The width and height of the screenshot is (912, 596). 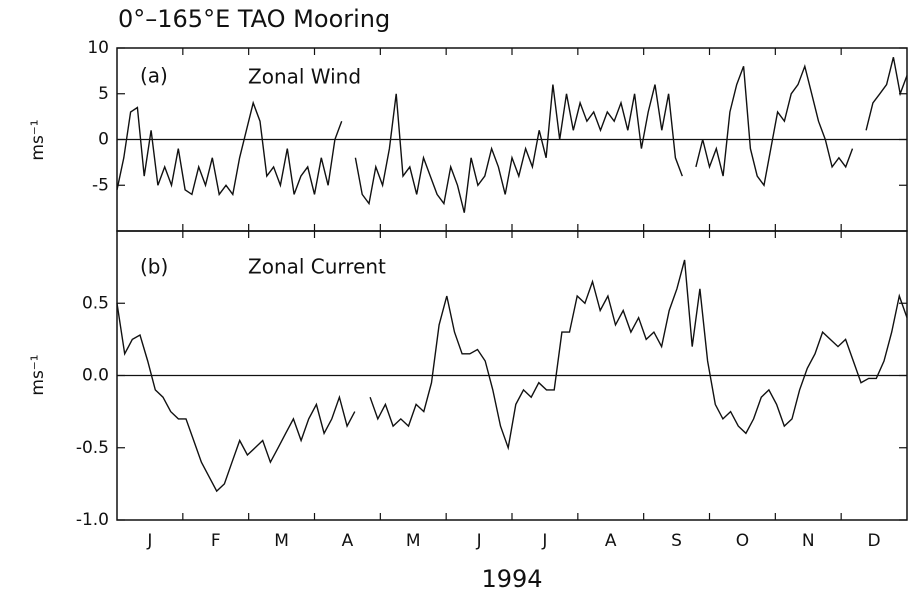 I want to click on y-tick-label: 5, so click(x=103, y=94).